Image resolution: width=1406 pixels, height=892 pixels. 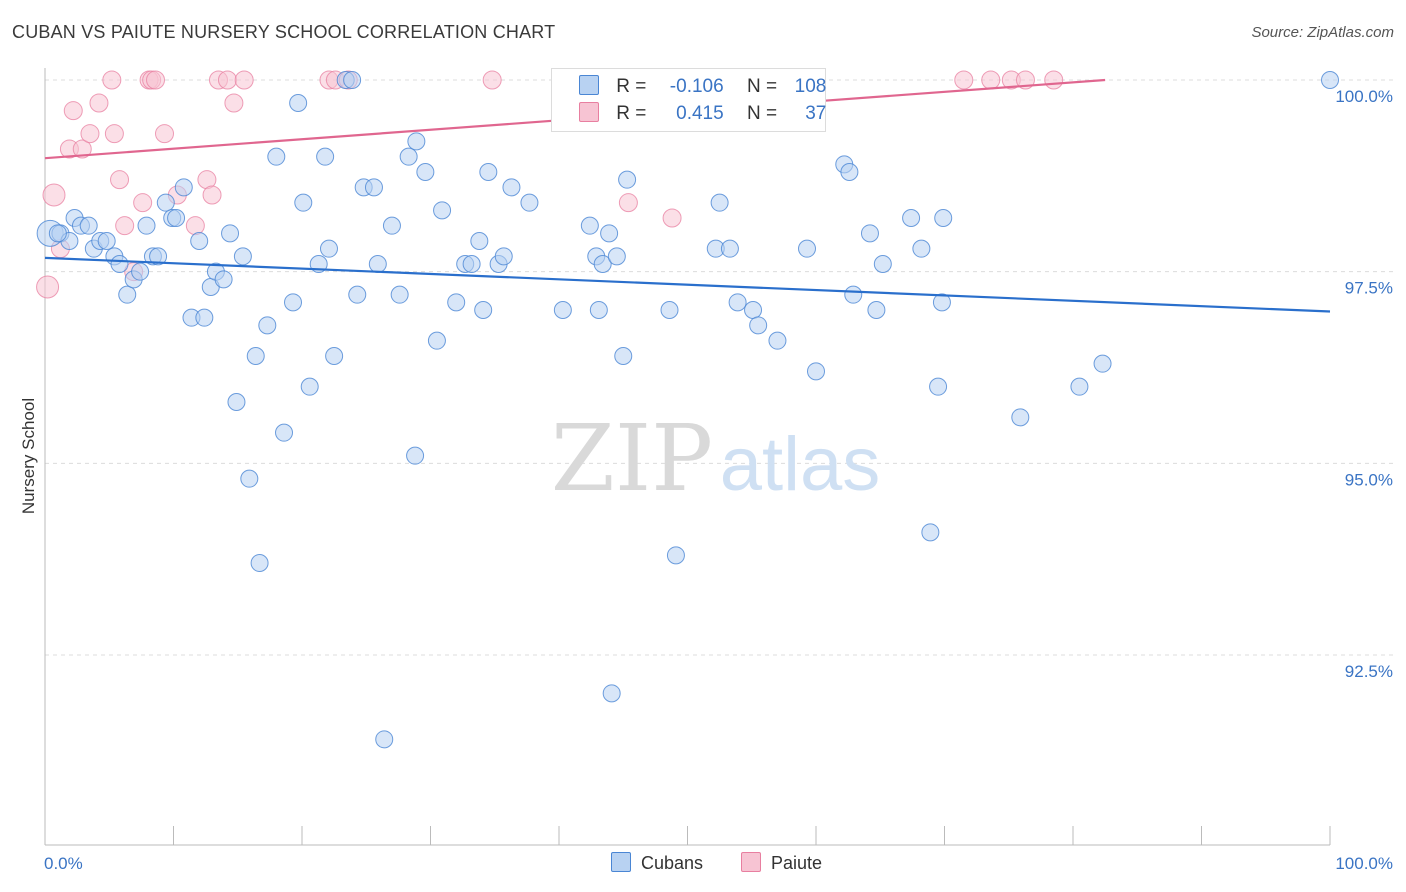 I want to click on bottom-cubans-swatch, so click(x=621, y=862).